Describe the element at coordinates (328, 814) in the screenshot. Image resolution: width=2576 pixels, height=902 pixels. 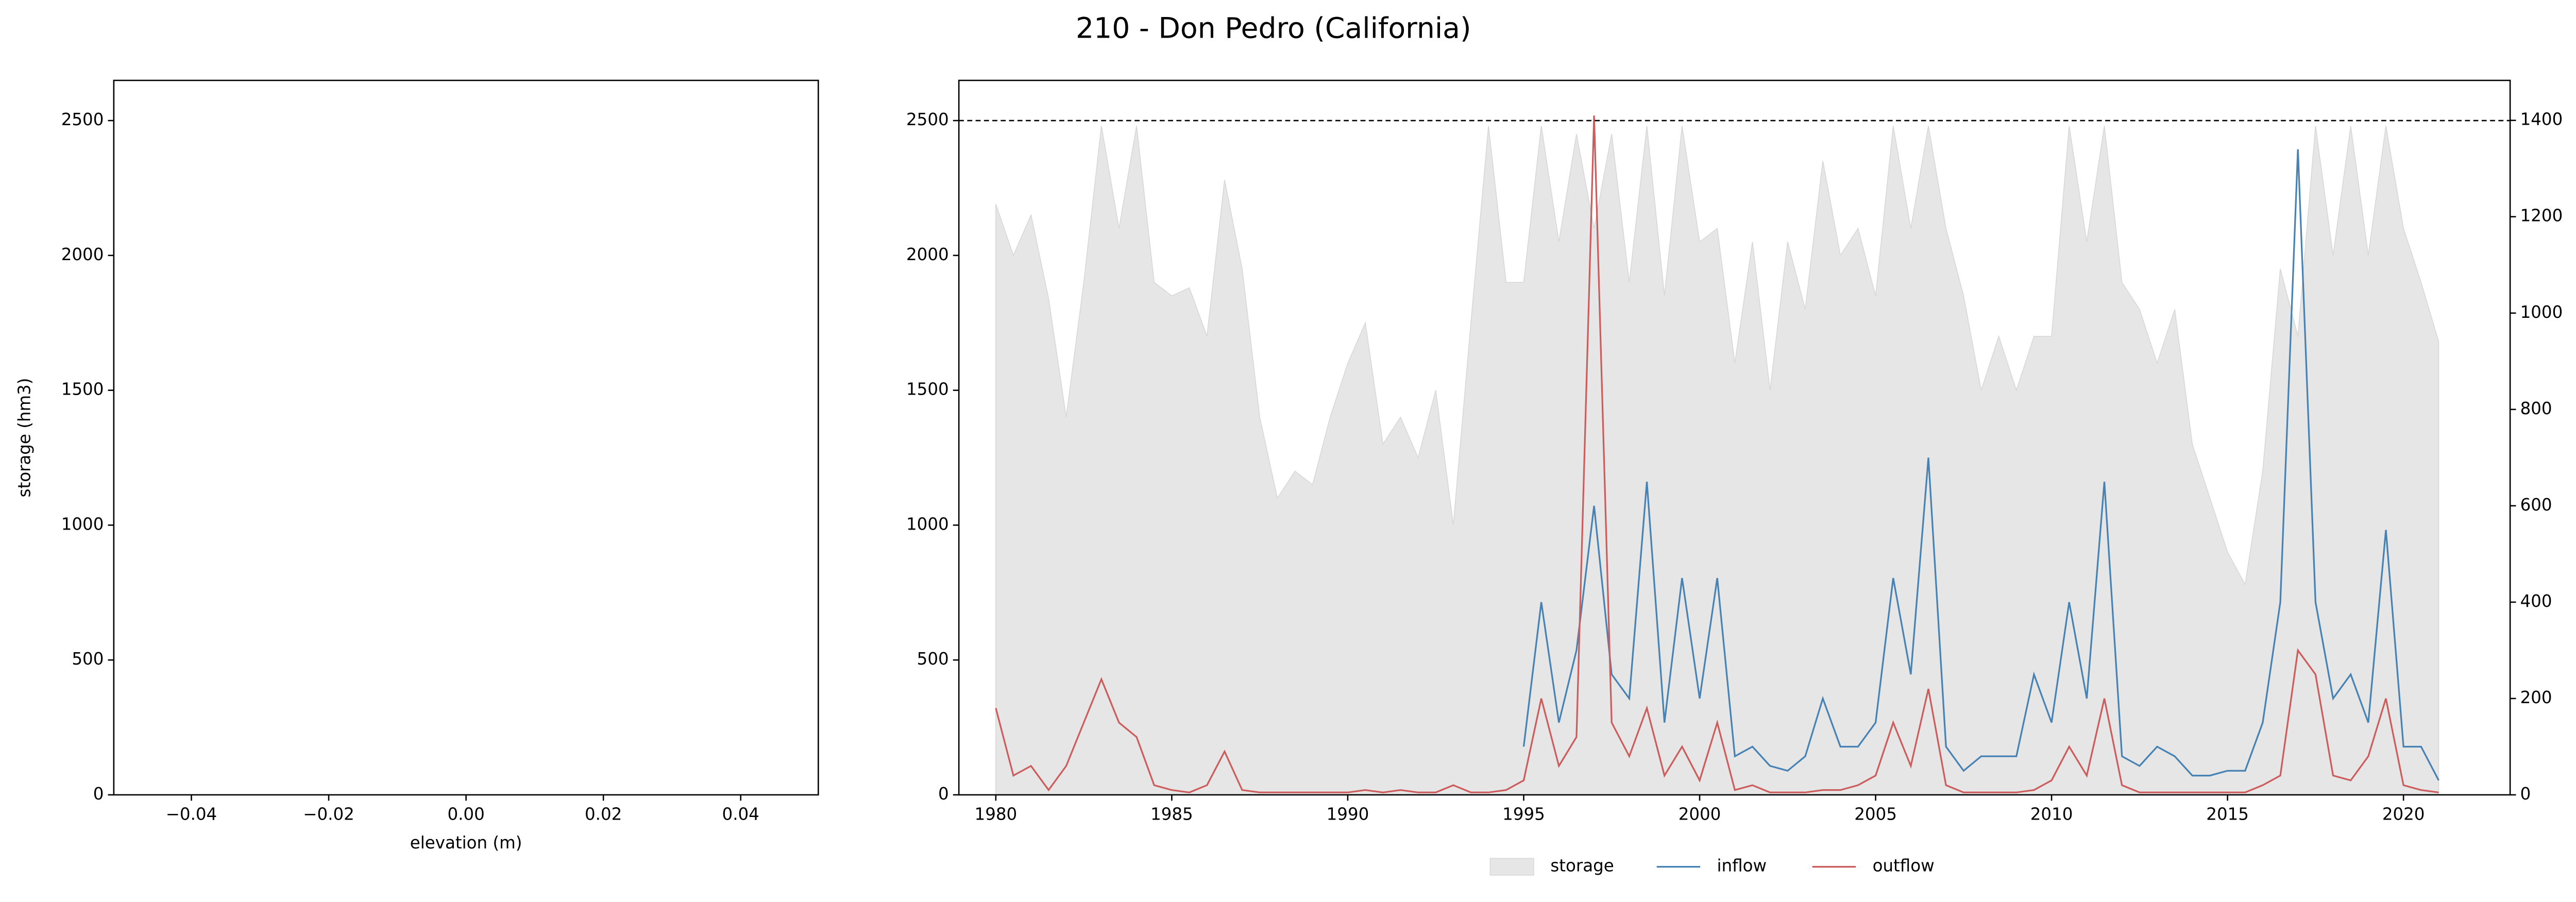
I see `x-tick-label: −0.02` at that location.